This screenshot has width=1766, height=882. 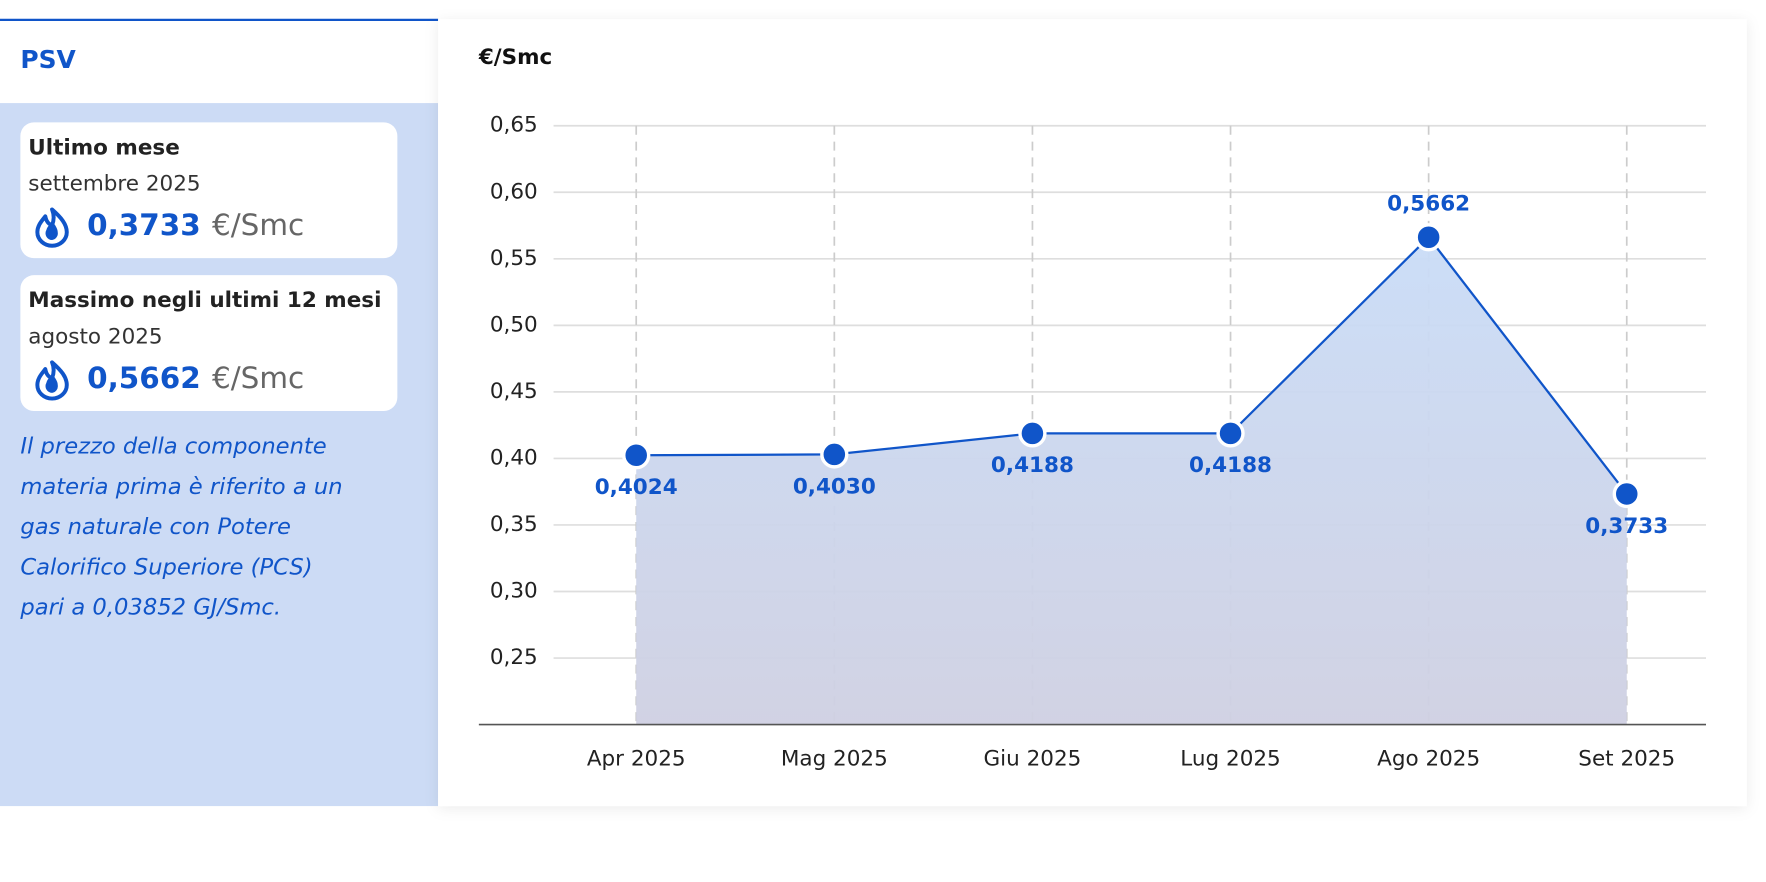 I want to click on value-label: 0,4024, so click(x=636, y=487).